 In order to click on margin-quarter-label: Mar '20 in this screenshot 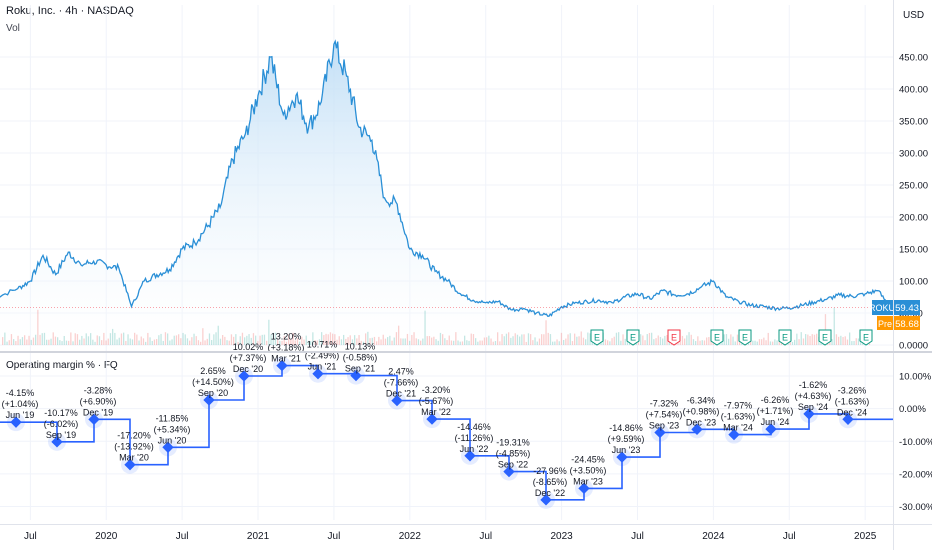, I will do `click(134, 458)`.